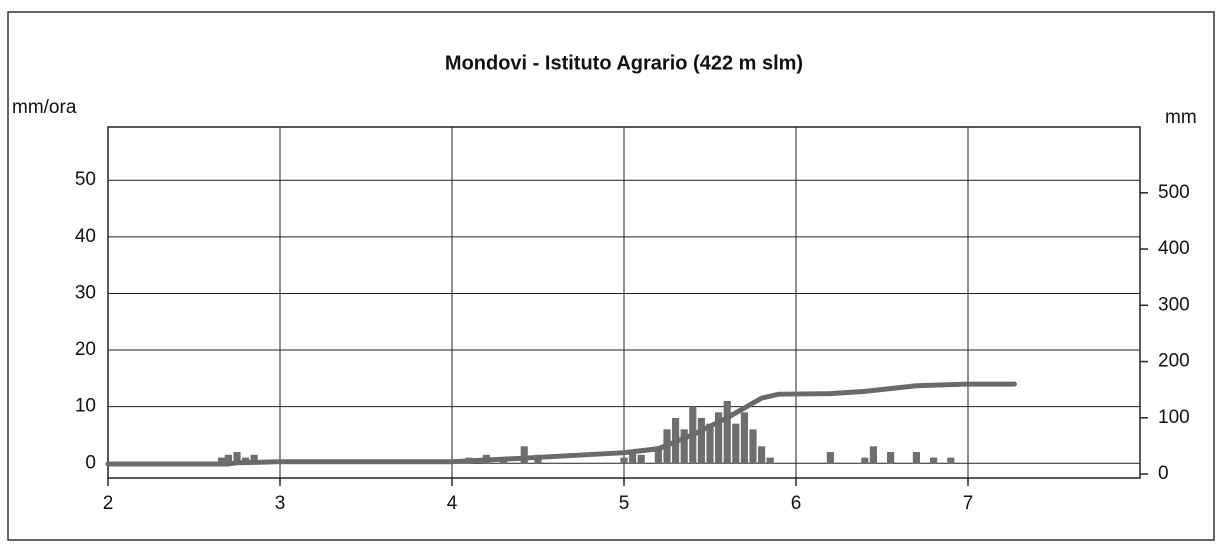  Describe the element at coordinates (968, 503) in the screenshot. I see `x-tick-label: 7` at that location.